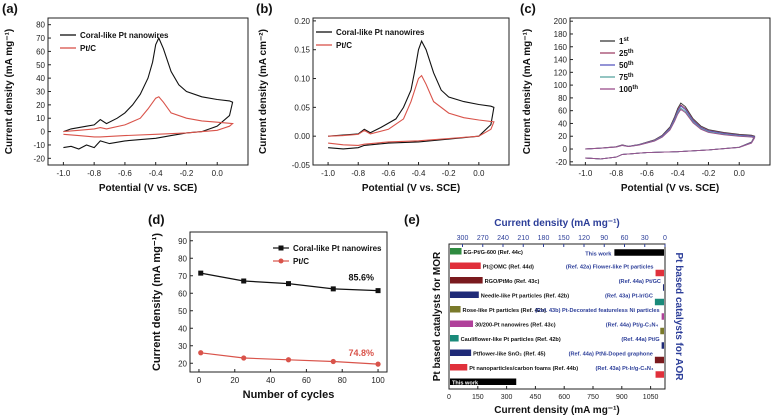 The height and width of the screenshot is (418, 779). What do you see at coordinates (508, 268) in the screenshot?
I see `mor-bar-label: Pt@OMC (Ref. 44d)` at bounding box center [508, 268].